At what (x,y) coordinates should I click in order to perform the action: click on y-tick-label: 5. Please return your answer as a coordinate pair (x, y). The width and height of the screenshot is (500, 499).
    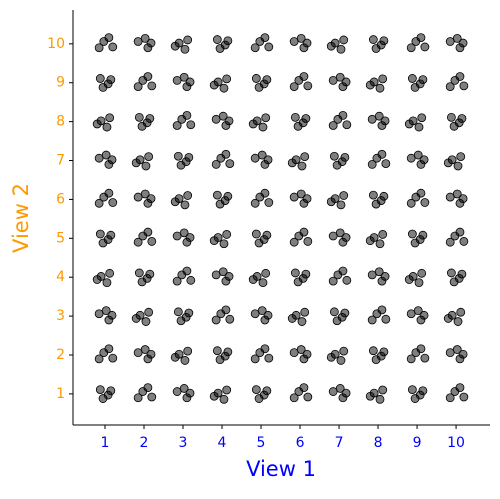
    Looking at the image, I should click on (60, 238).